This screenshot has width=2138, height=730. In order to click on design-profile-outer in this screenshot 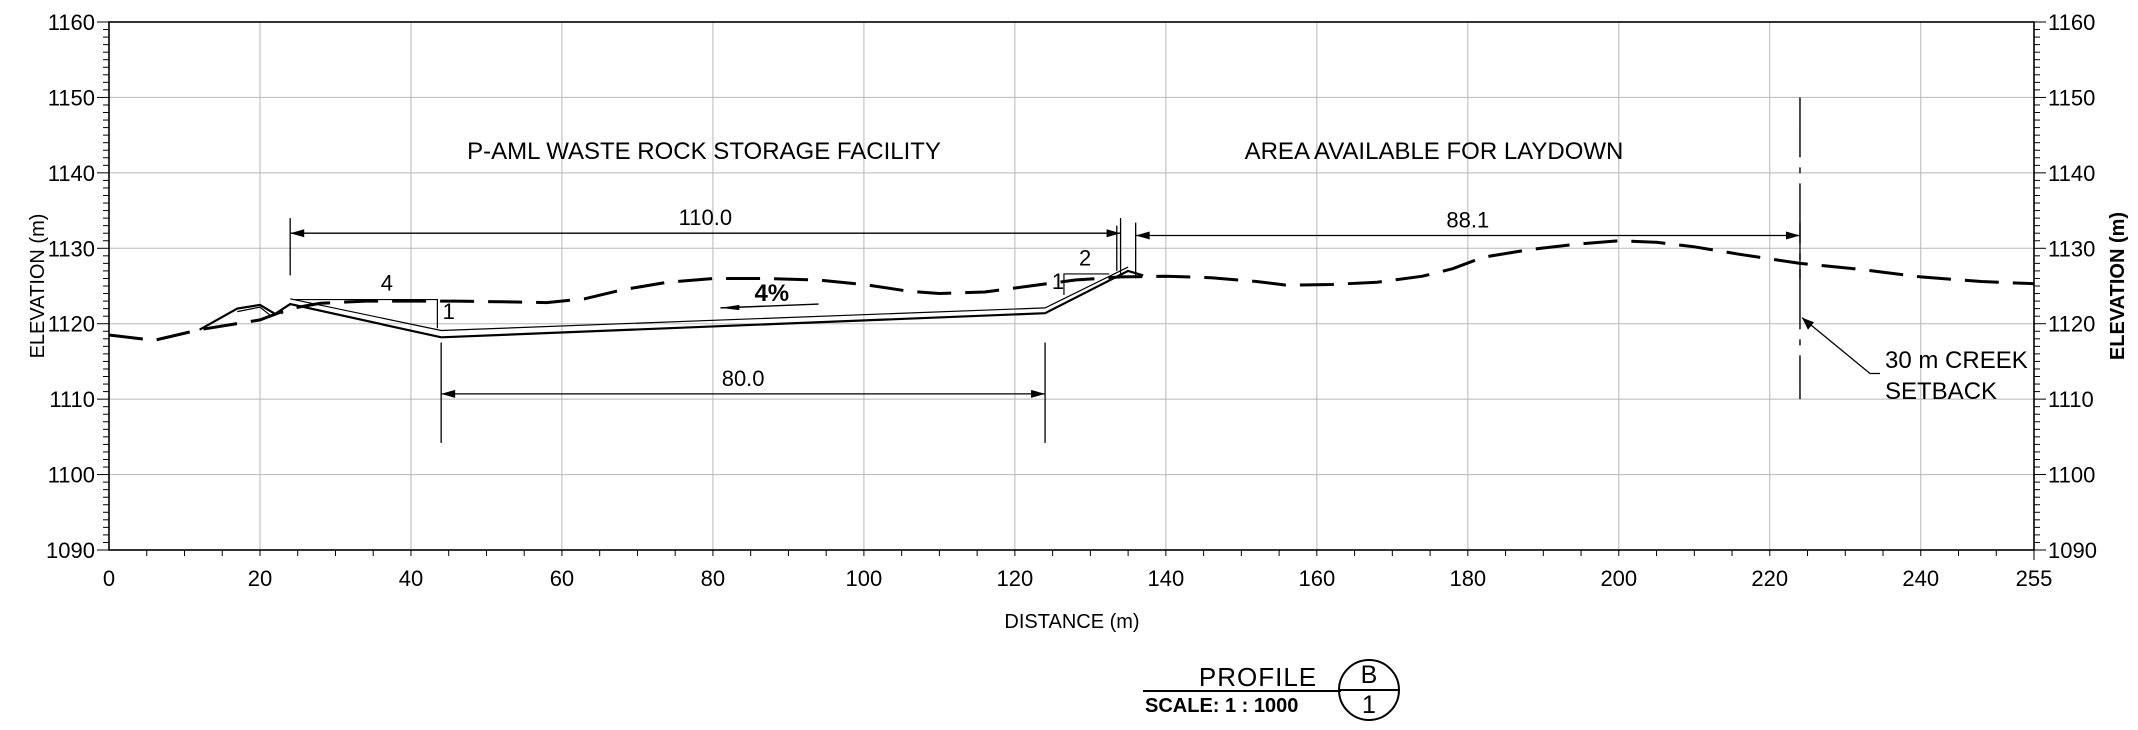, I will do `click(671, 304)`.